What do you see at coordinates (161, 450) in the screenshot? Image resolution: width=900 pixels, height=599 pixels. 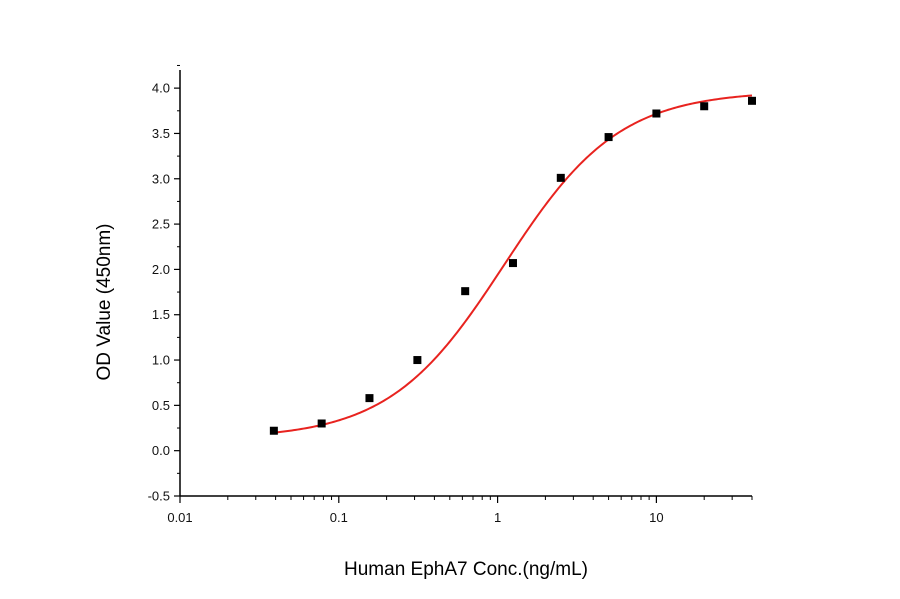 I see `y-tick-label: 0.0` at bounding box center [161, 450].